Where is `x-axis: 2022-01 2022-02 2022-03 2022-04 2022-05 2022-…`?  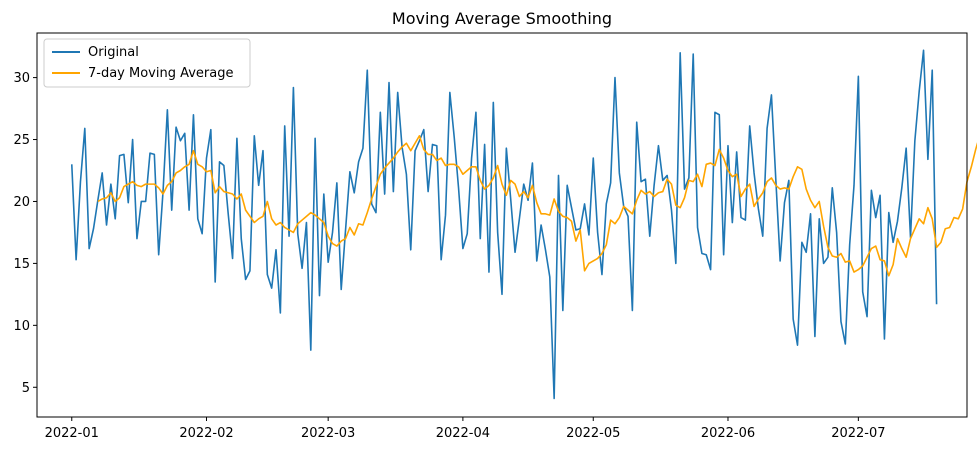 x-axis: 2022-01 2022-02 2022-03 2022-04 2022-05 2022-… is located at coordinates (465, 429).